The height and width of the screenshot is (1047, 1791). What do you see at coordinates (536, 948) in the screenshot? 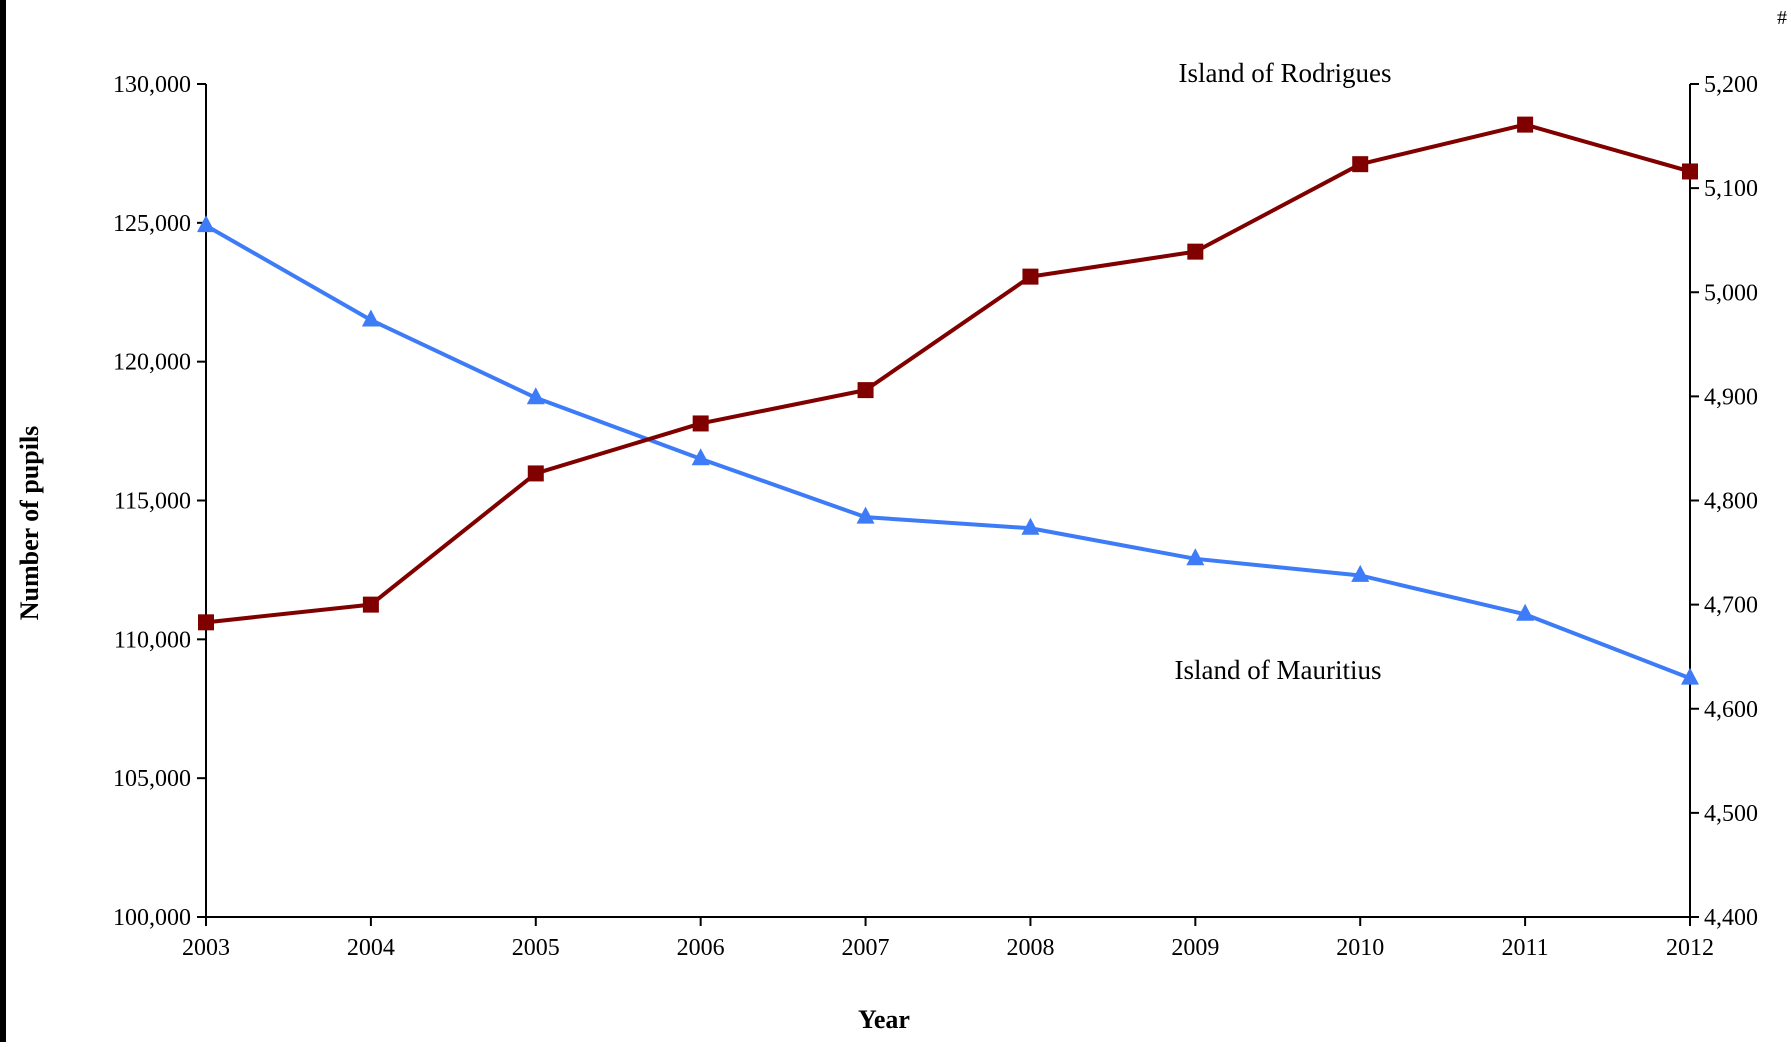
I see `x-tick-label: 2005` at bounding box center [536, 948].